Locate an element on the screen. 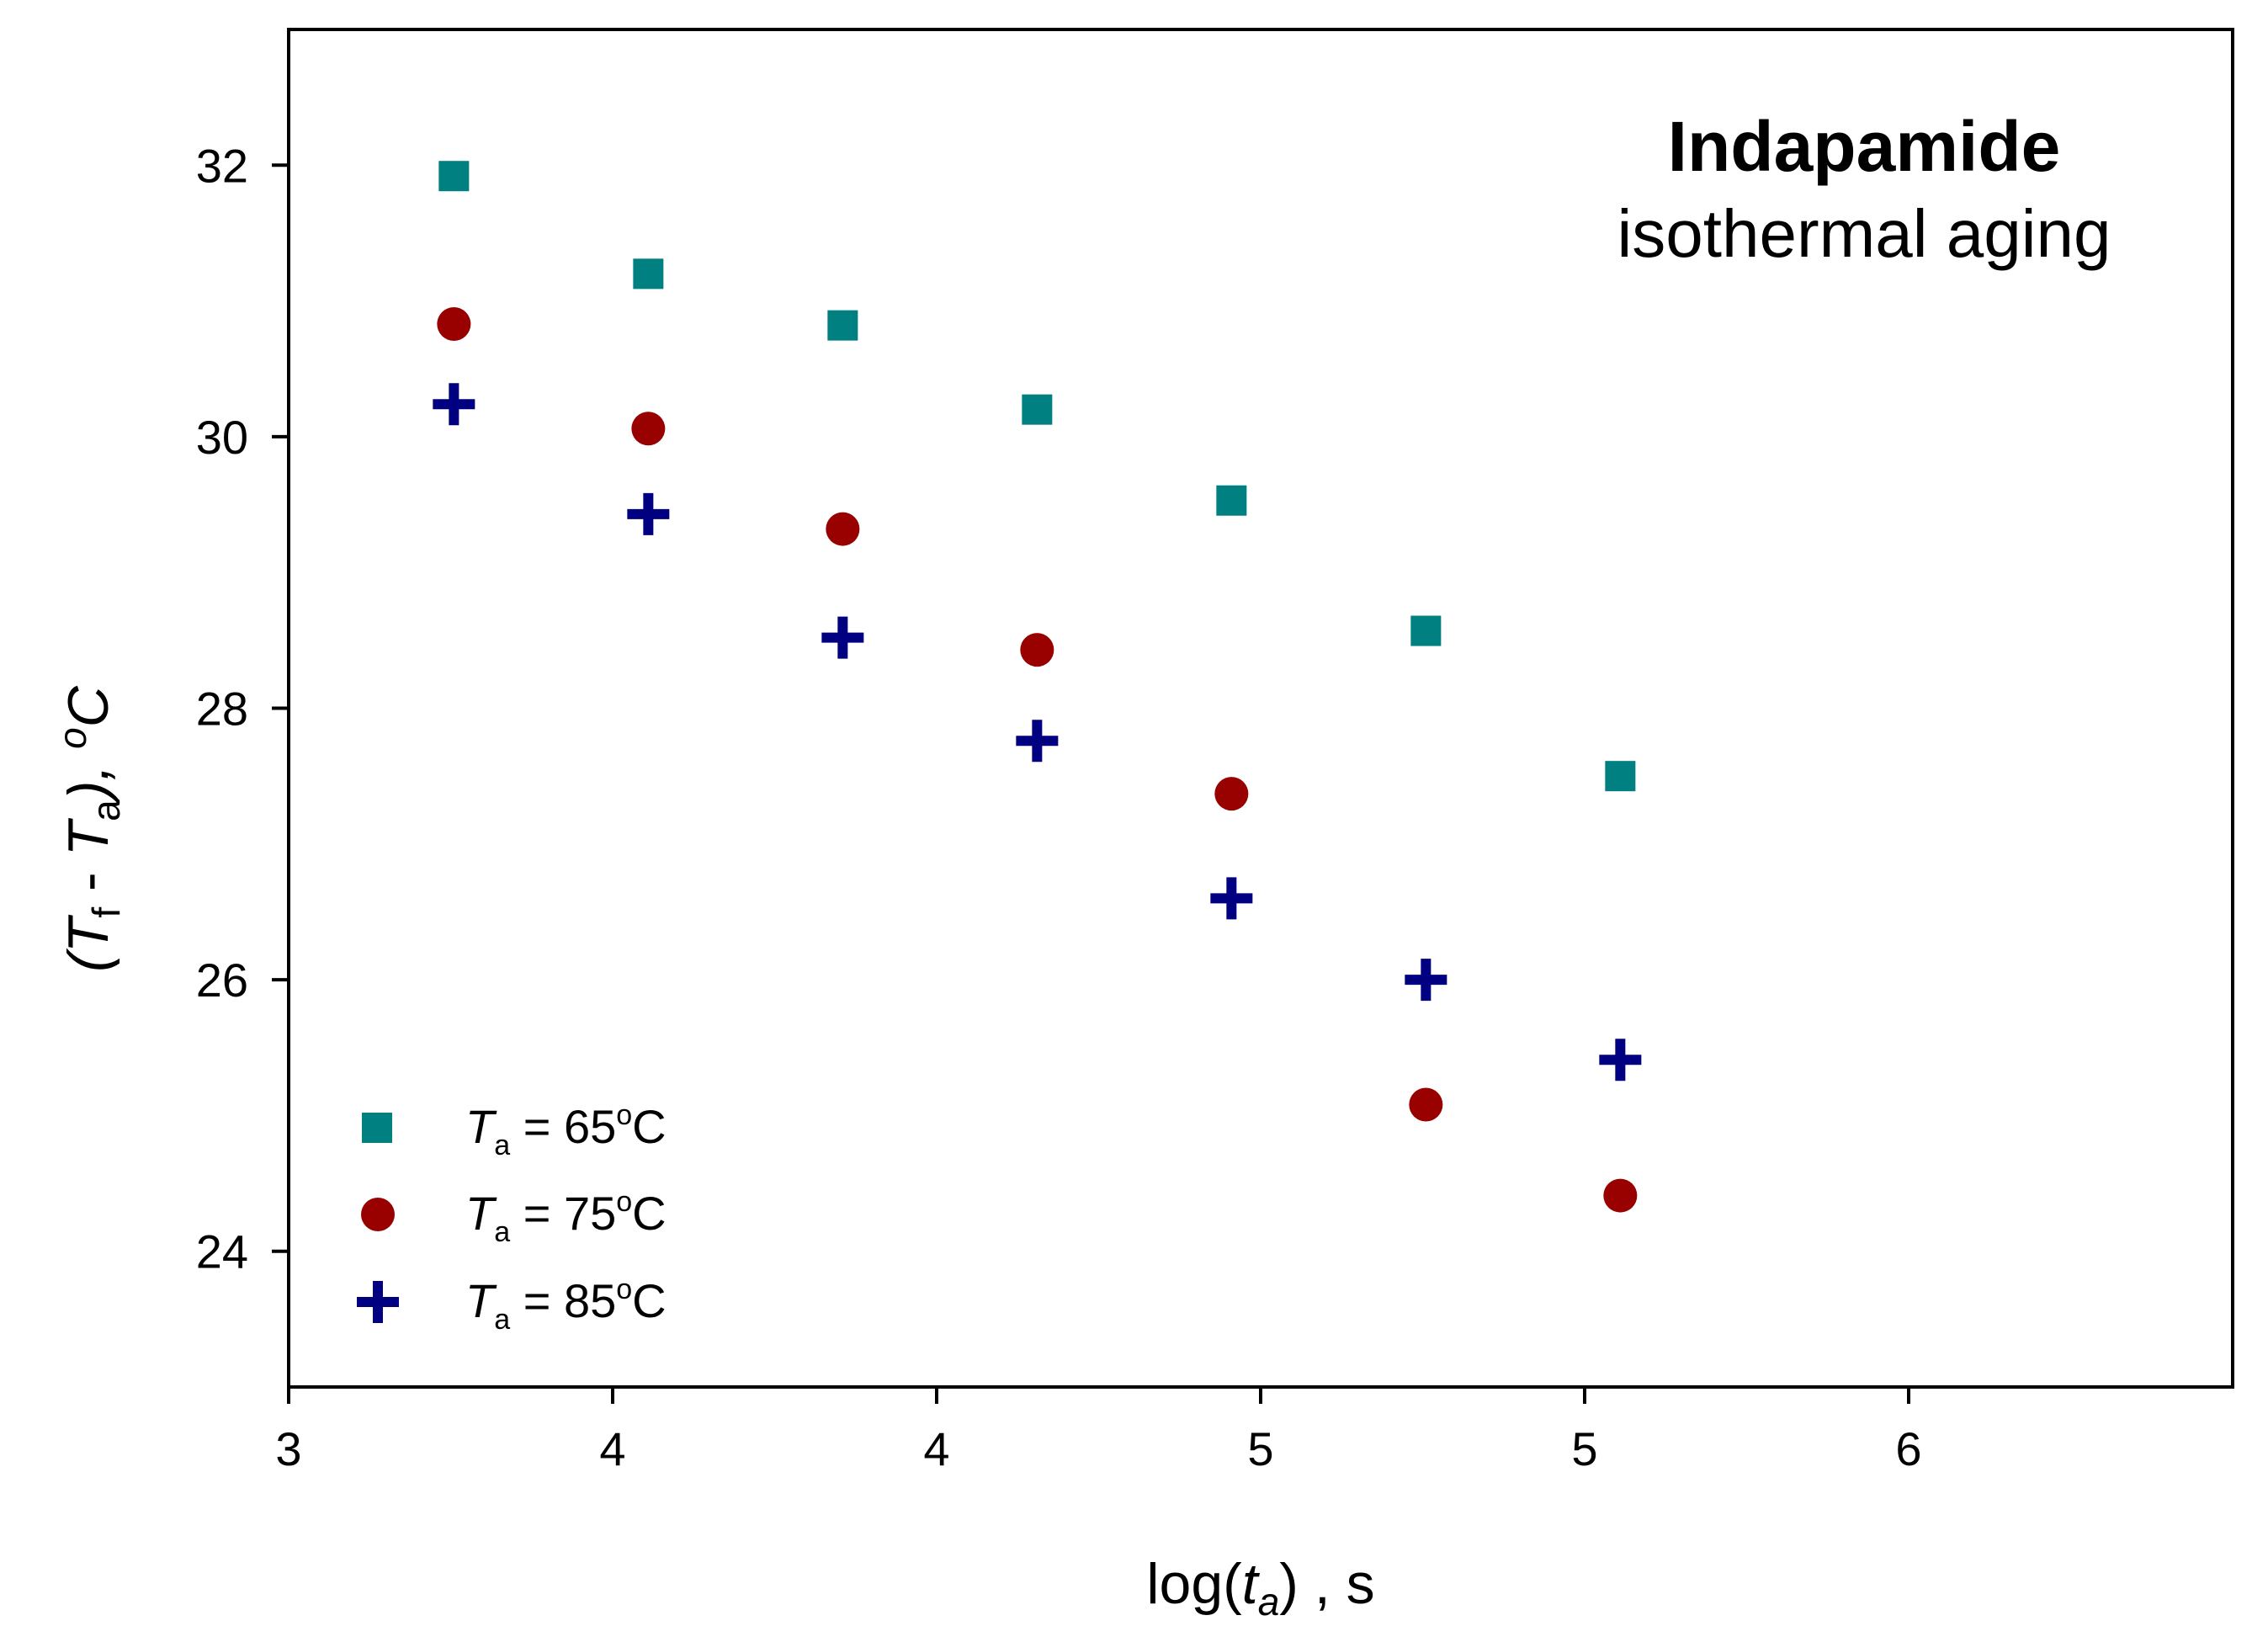 Image resolution: width=2268 pixels, height=1642 pixels. legend-75-sup: o is located at coordinates (624, 1202).